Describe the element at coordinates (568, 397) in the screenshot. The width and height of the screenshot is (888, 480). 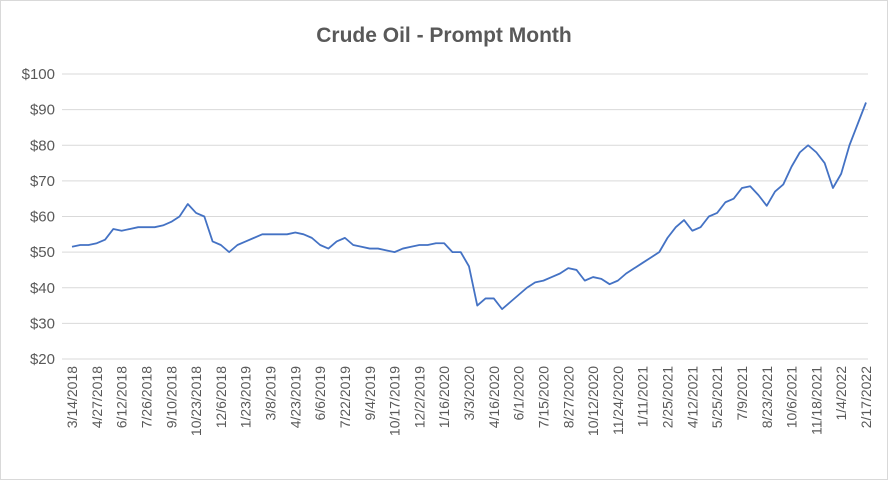
I see `x-tick-label: 8/27/2020` at that location.